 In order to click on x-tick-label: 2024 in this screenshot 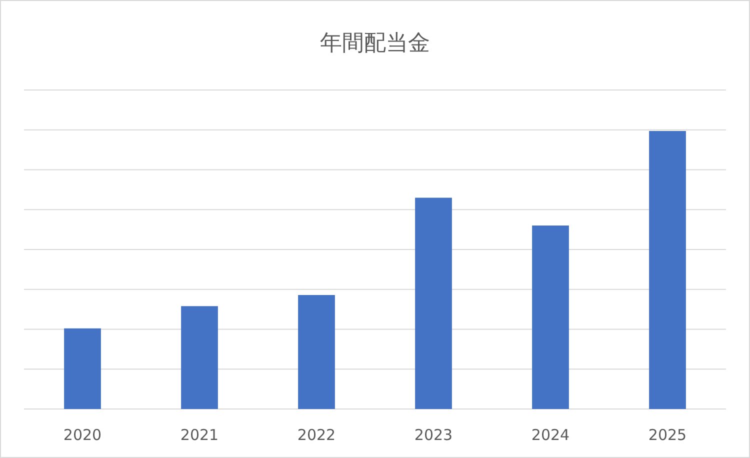, I will do `click(550, 435)`.